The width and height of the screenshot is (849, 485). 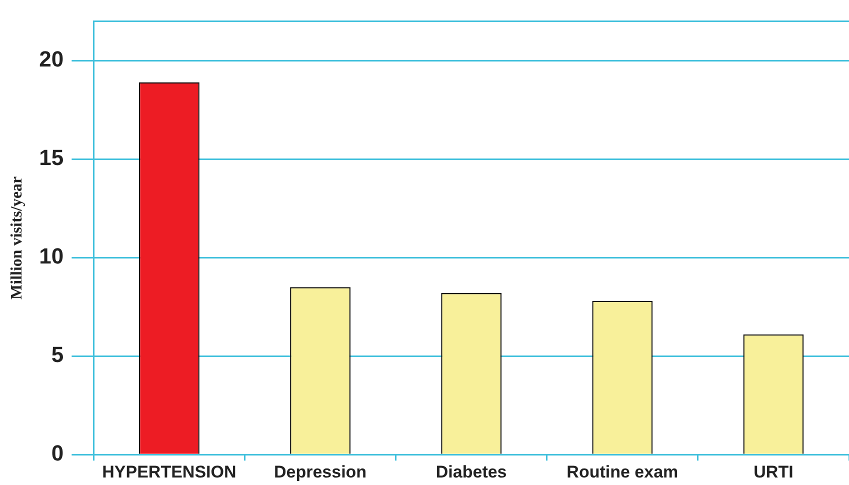 I want to click on y-tick-label: 0, so click(x=57, y=453).